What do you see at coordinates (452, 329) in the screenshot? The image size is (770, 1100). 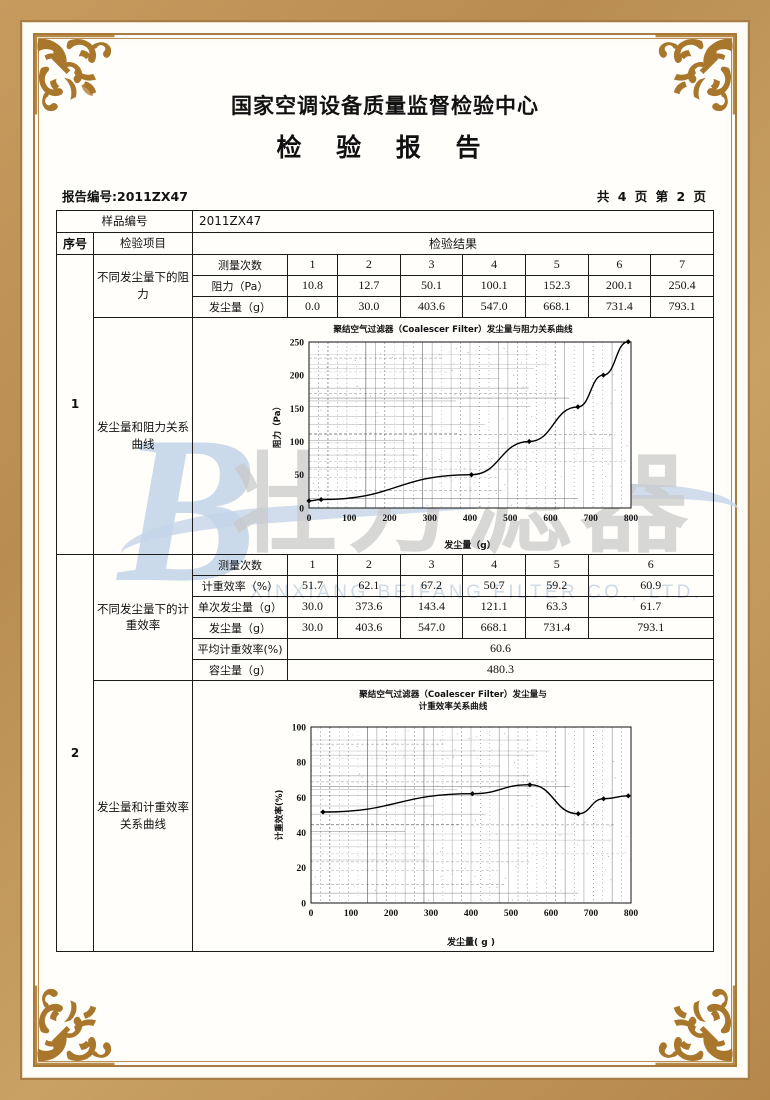 I see `svg-text:聚结空气过滤器（Coalescer Filter）发尘量与阻: 聚结空气过滤器（Coalescer Filter）发尘量与阻力关系曲线` at bounding box center [452, 329].